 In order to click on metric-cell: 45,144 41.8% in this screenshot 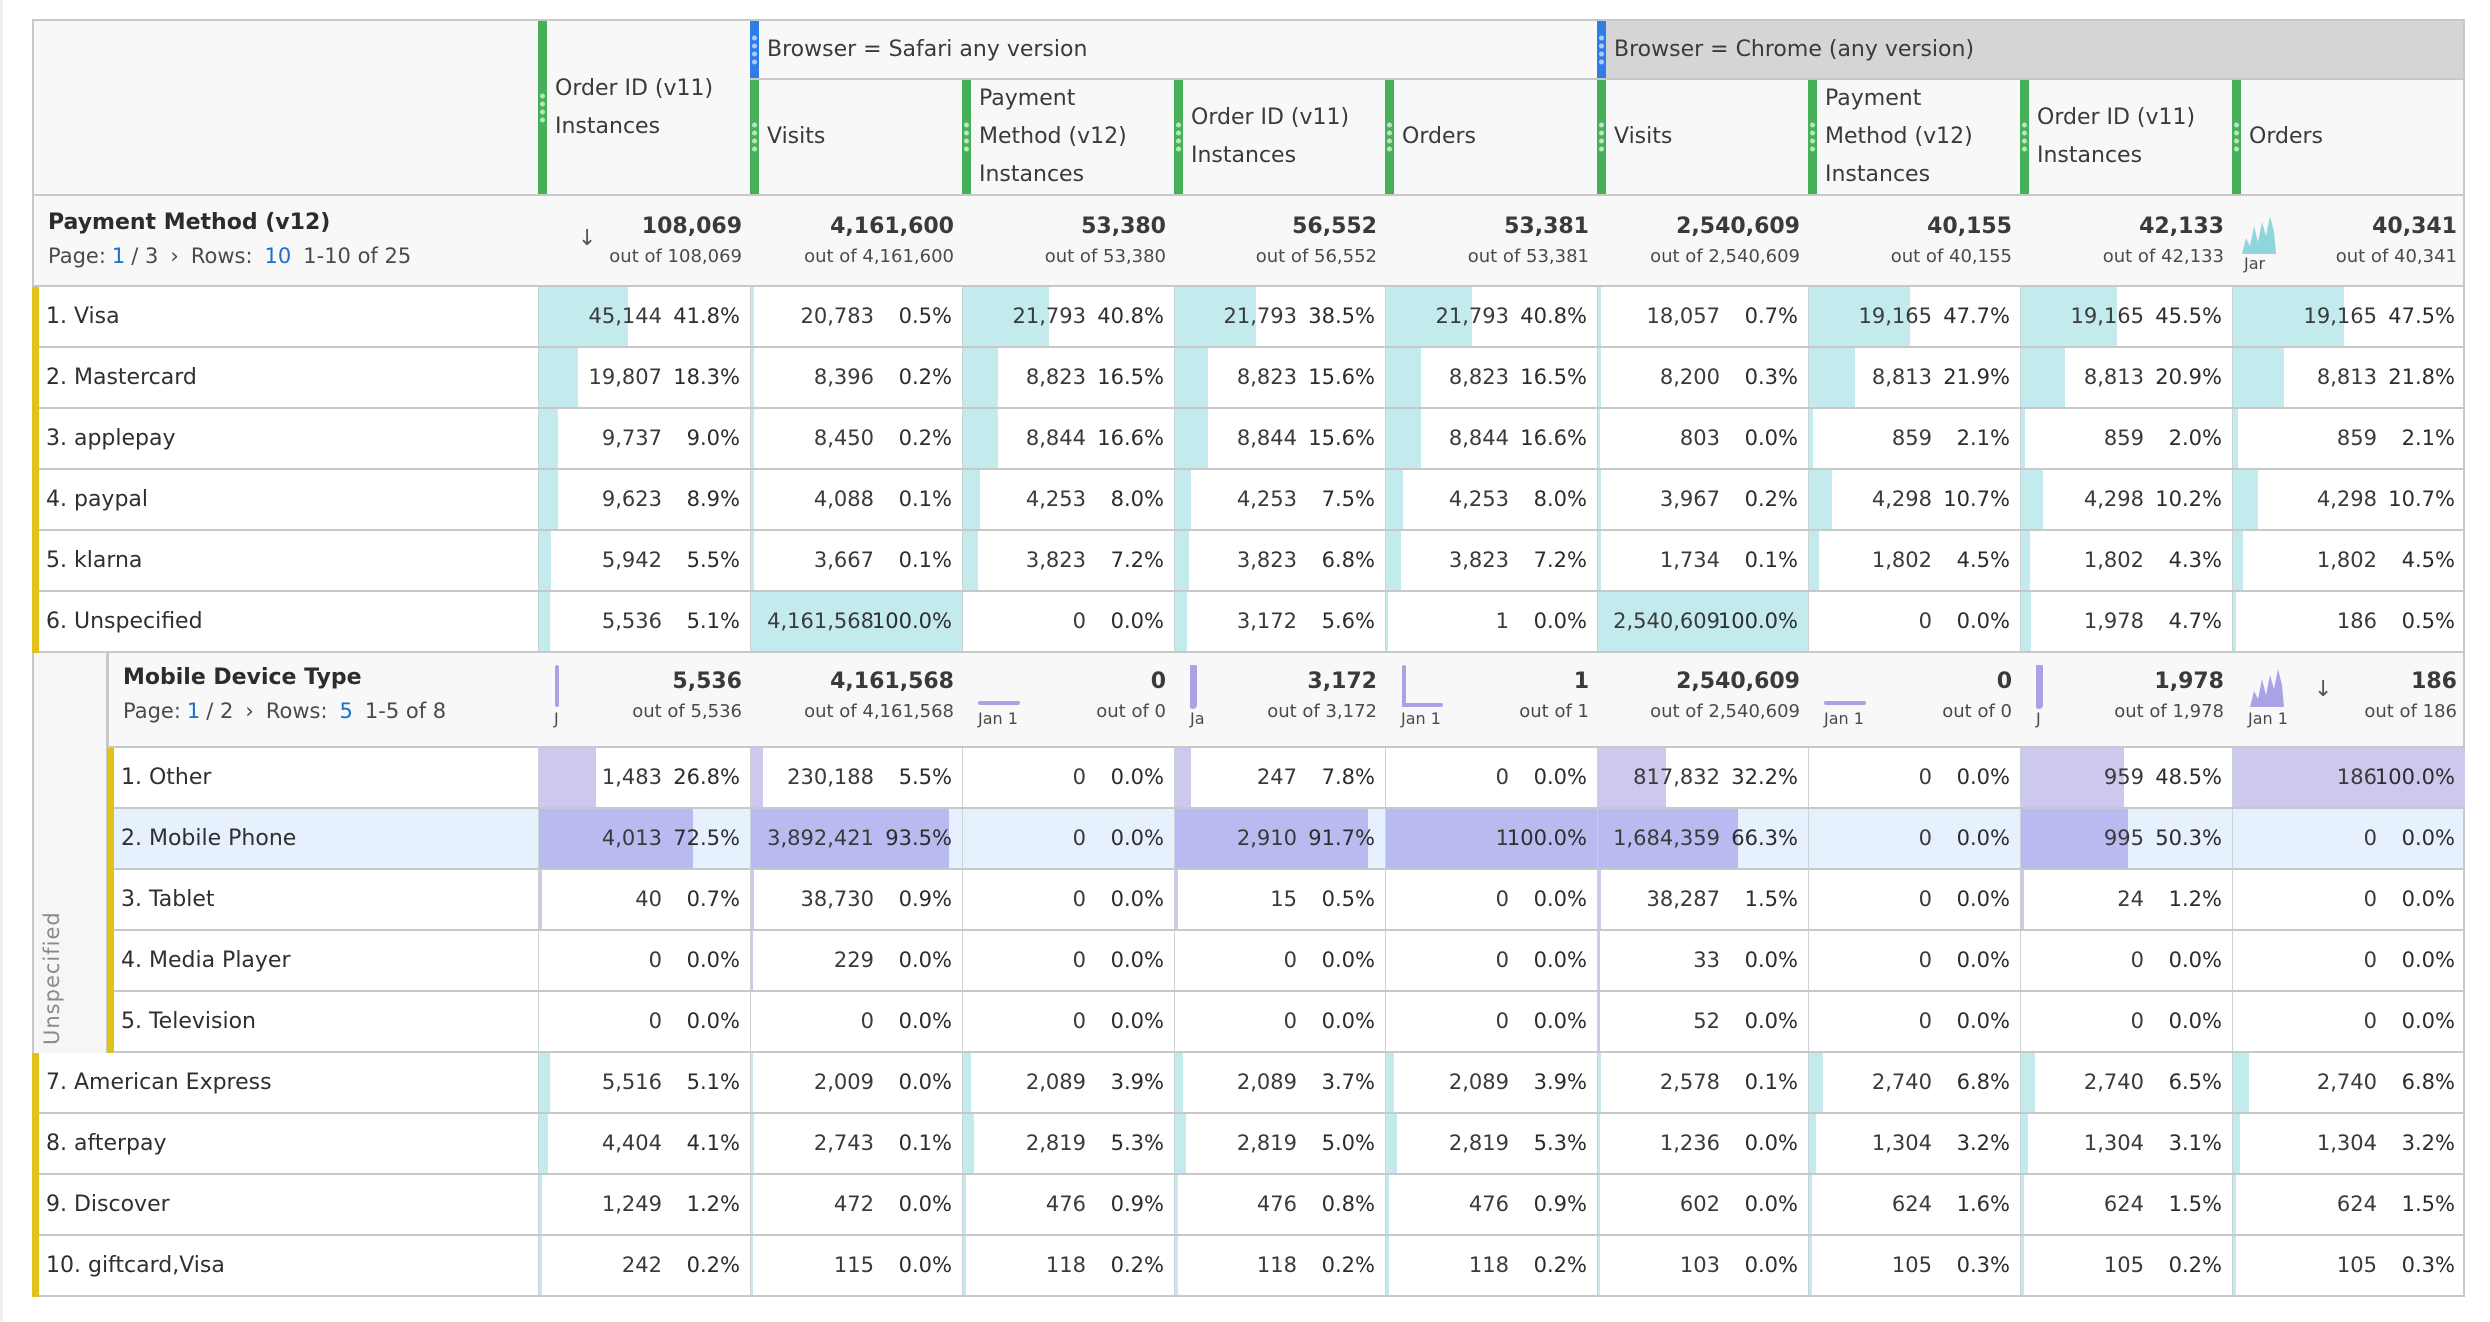, I will do `click(644, 316)`.